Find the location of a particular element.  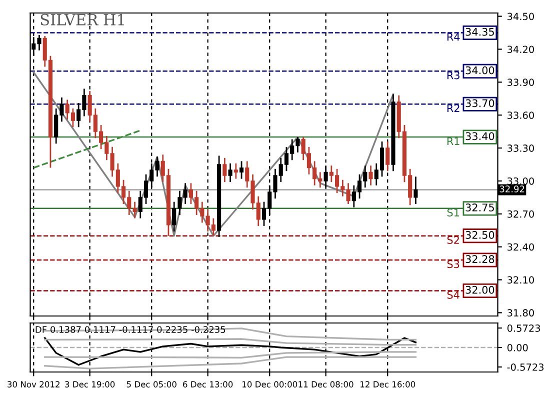

annotation: S3 is located at coordinates (453, 264).